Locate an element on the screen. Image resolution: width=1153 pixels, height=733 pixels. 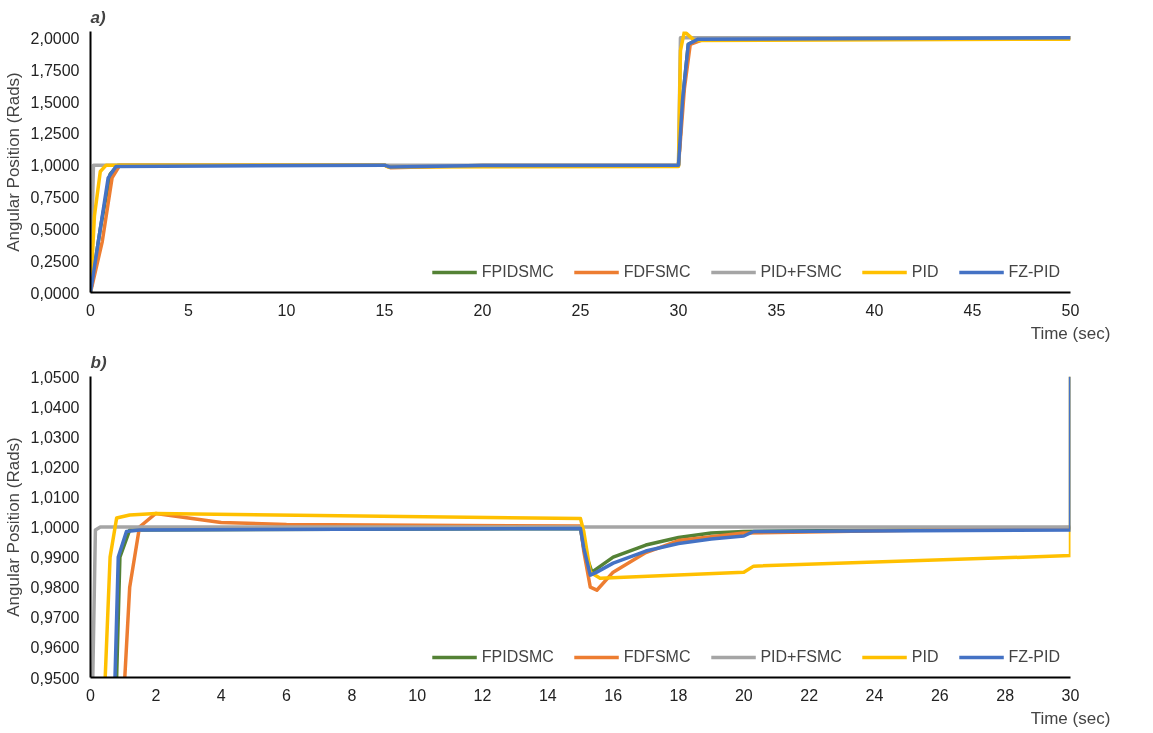
x-tick-label: 22 is located at coordinates (809, 695).